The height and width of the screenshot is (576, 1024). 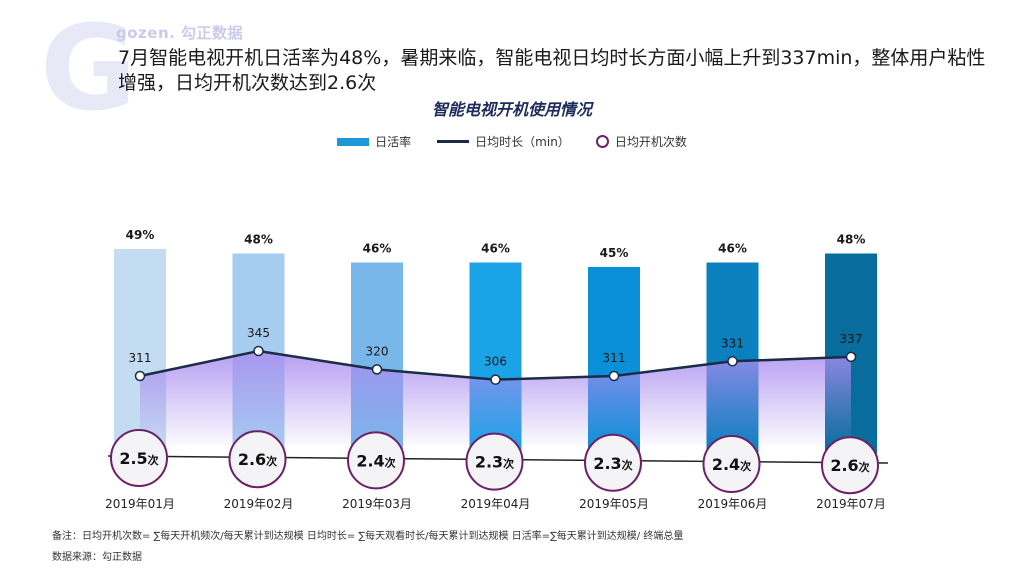 I want to click on legend-label-starts: 日均开机次数, so click(x=650, y=142).